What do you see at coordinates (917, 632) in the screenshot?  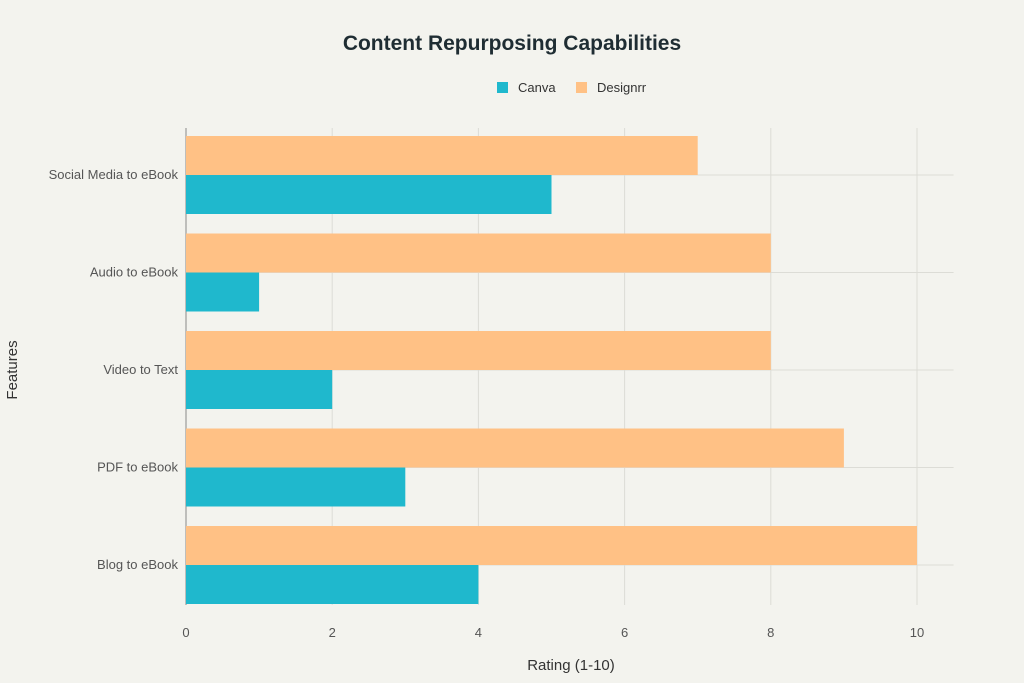 I see `x-tick-label: 10` at bounding box center [917, 632].